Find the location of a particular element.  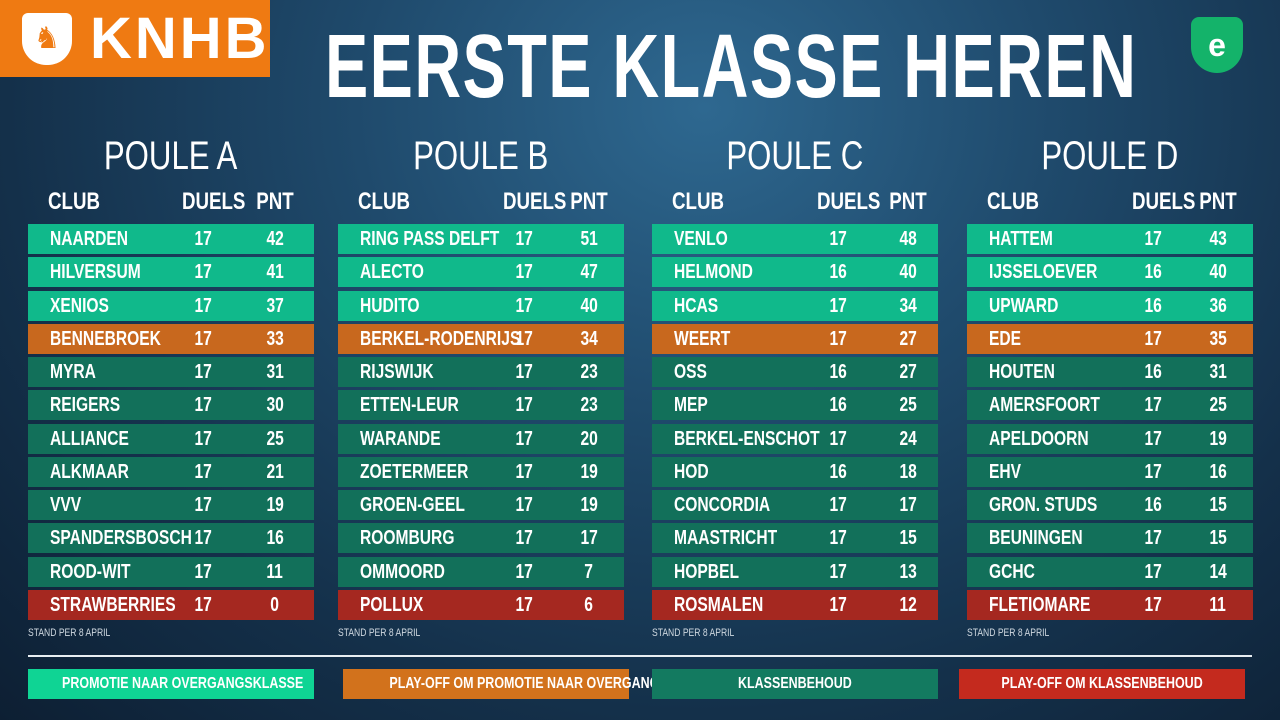

points-value: 14 is located at coordinates (1218, 572).